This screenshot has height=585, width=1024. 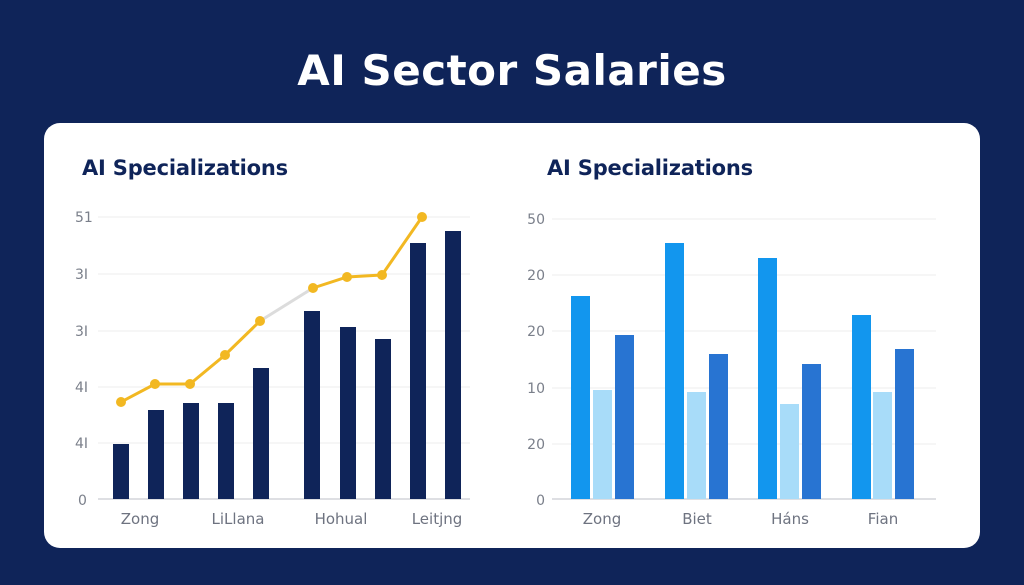 What do you see at coordinates (742, 371) in the screenshot?
I see `right-bars` at bounding box center [742, 371].